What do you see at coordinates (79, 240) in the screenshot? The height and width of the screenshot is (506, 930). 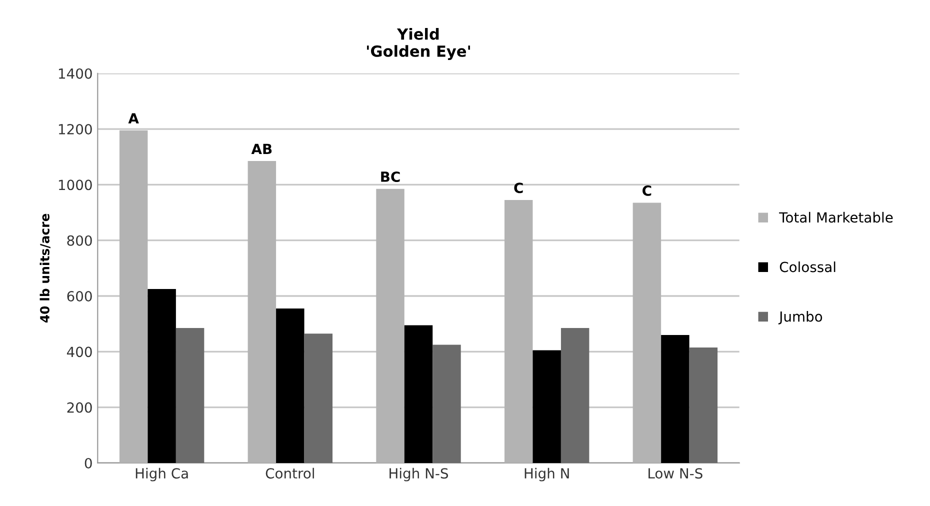 I see `y-tick-label: 800` at bounding box center [79, 240].